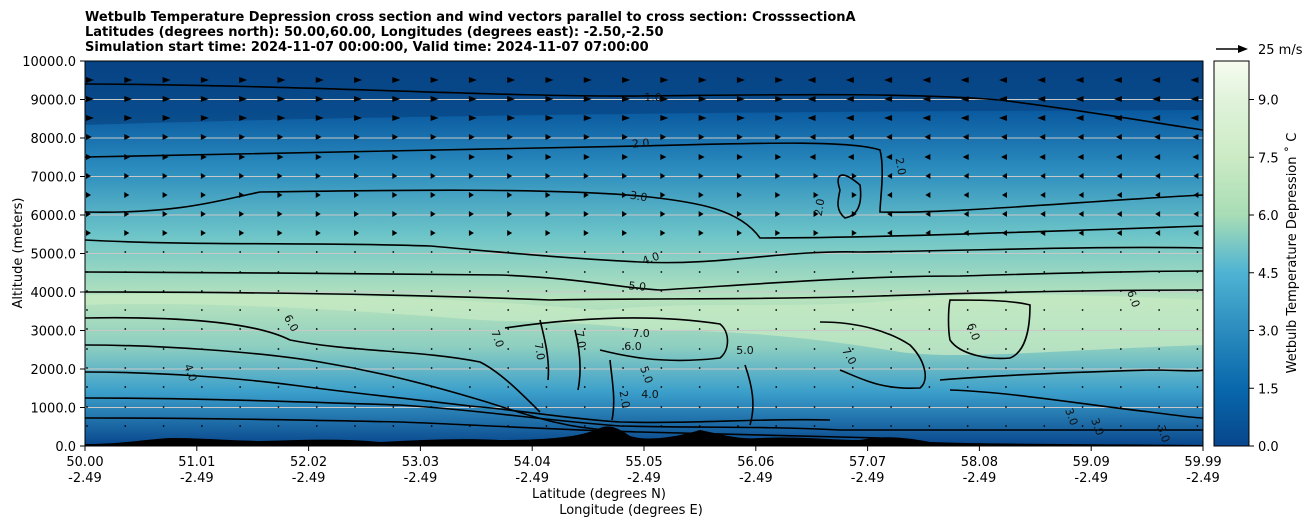  What do you see at coordinates (54, 216) in the screenshot?
I see `y-tick-label: 6000.0` at bounding box center [54, 216].